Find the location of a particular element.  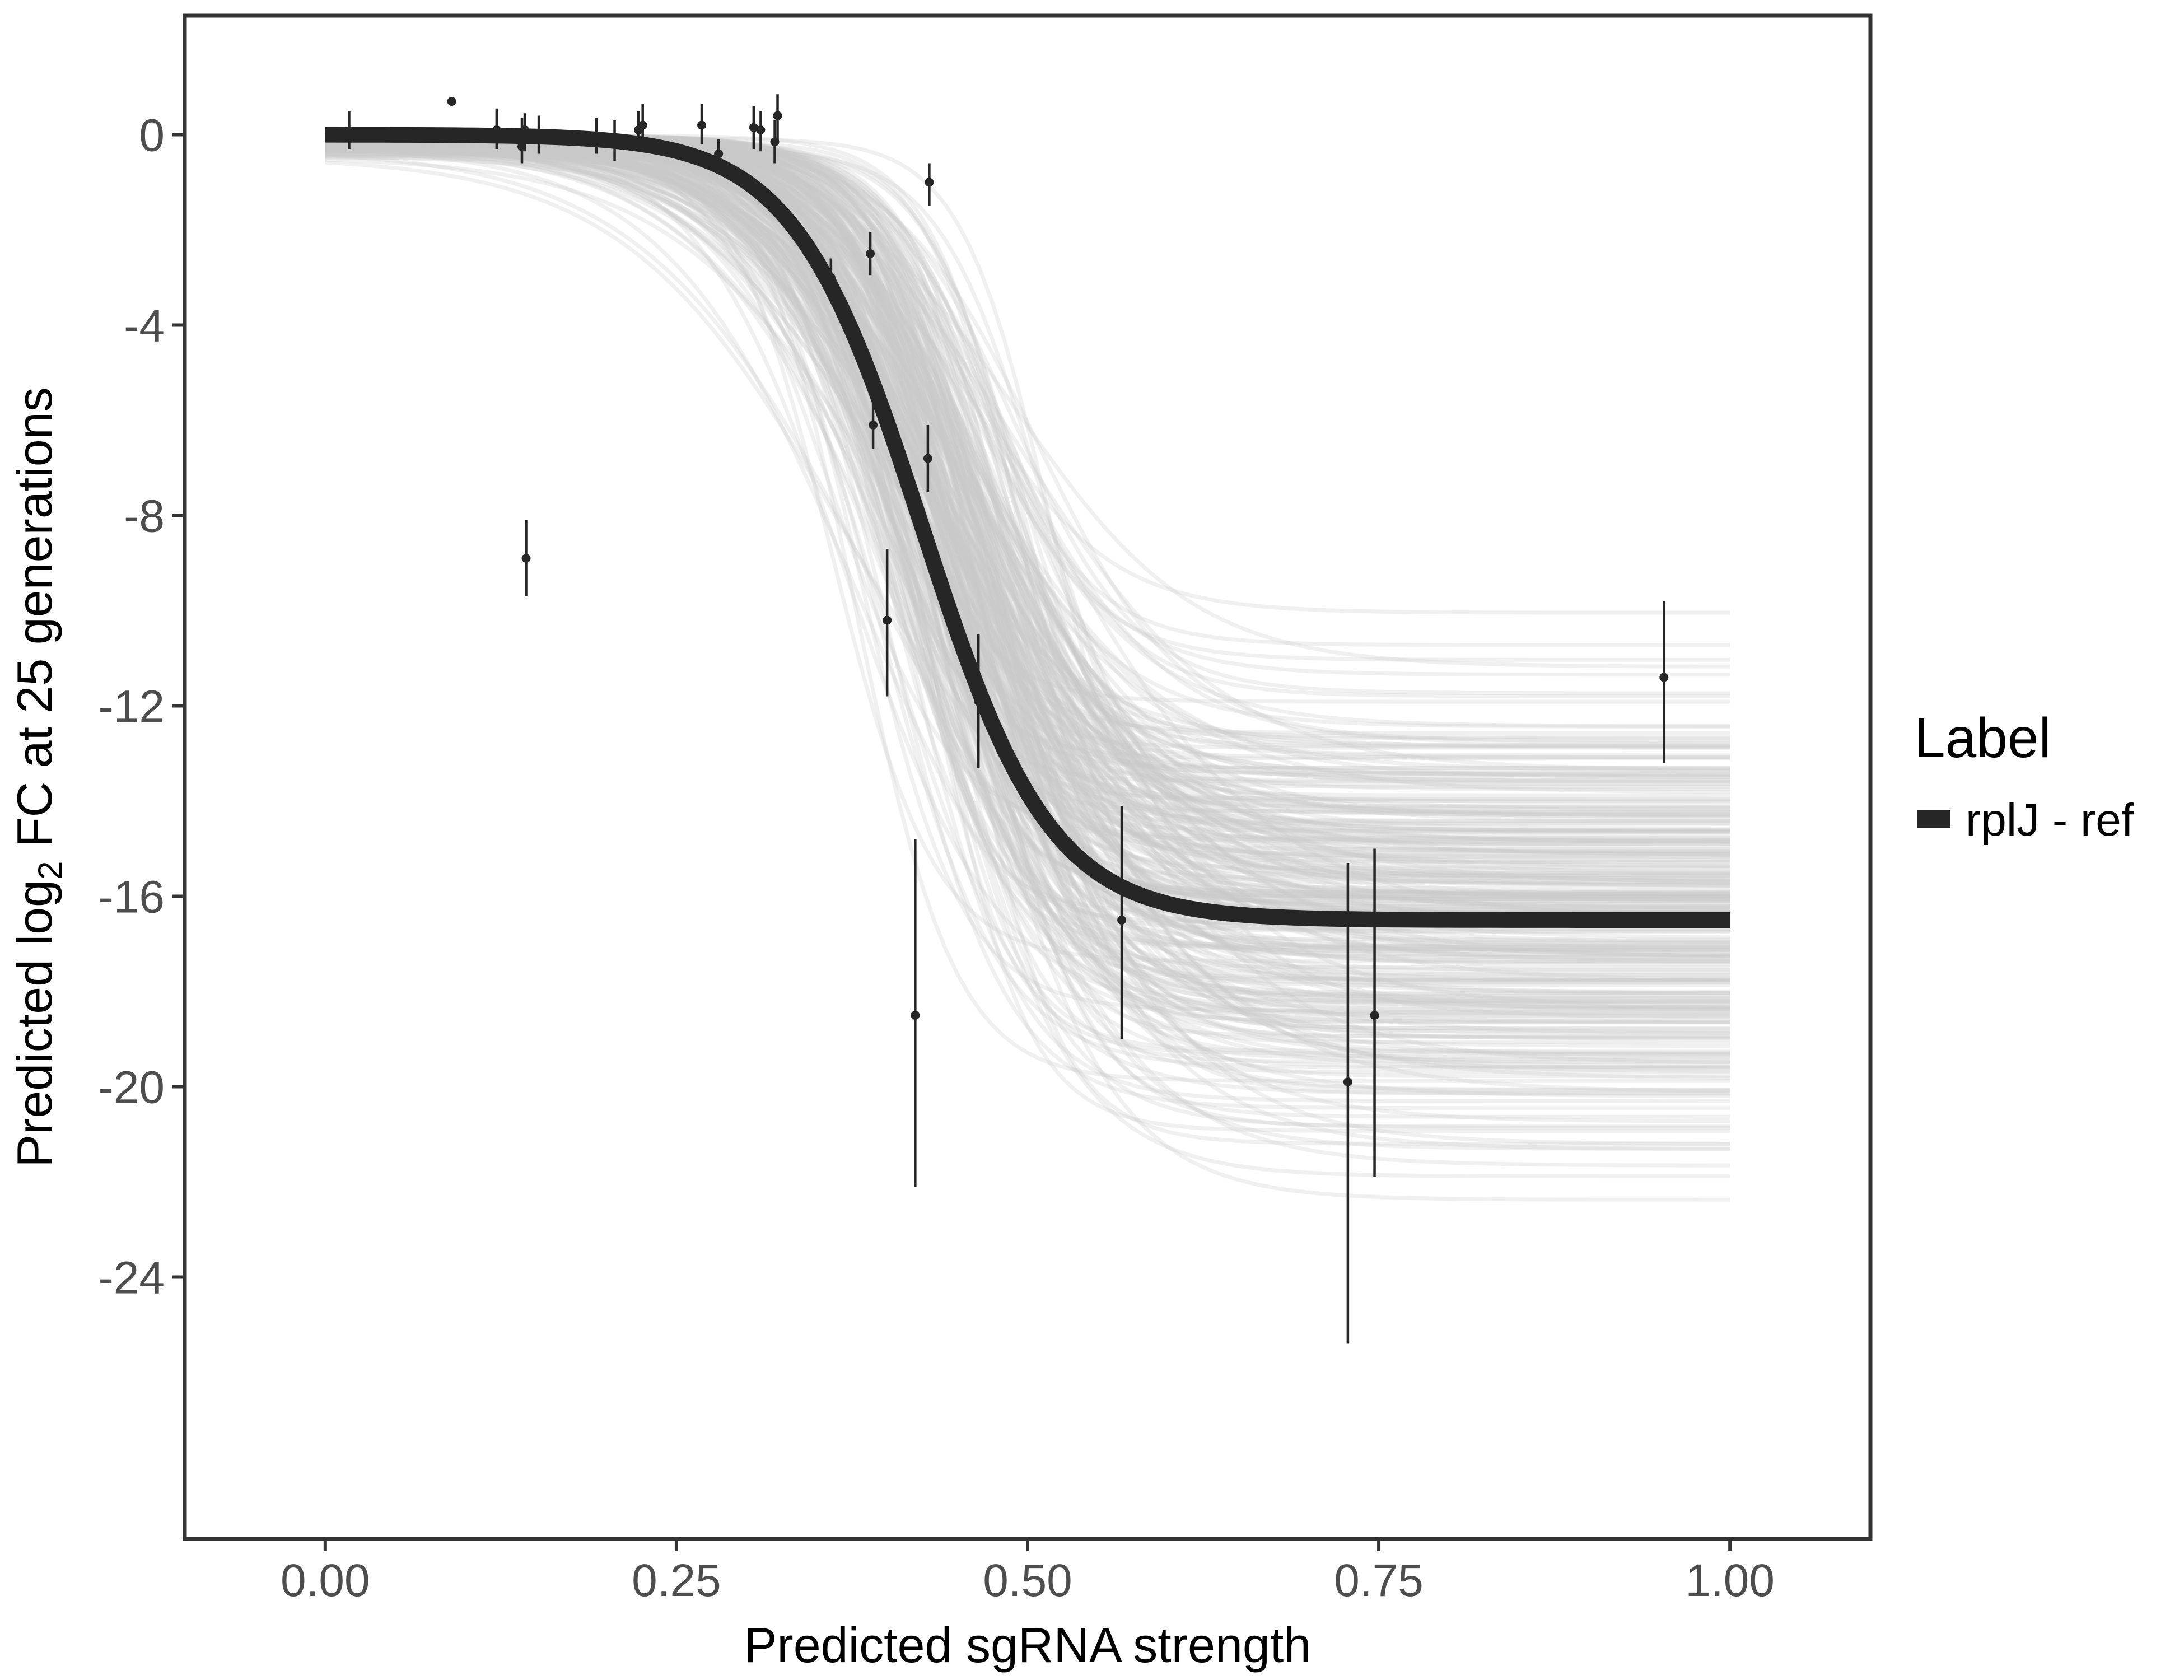

legend: Label rplJ - ref is located at coordinates (2024, 777).